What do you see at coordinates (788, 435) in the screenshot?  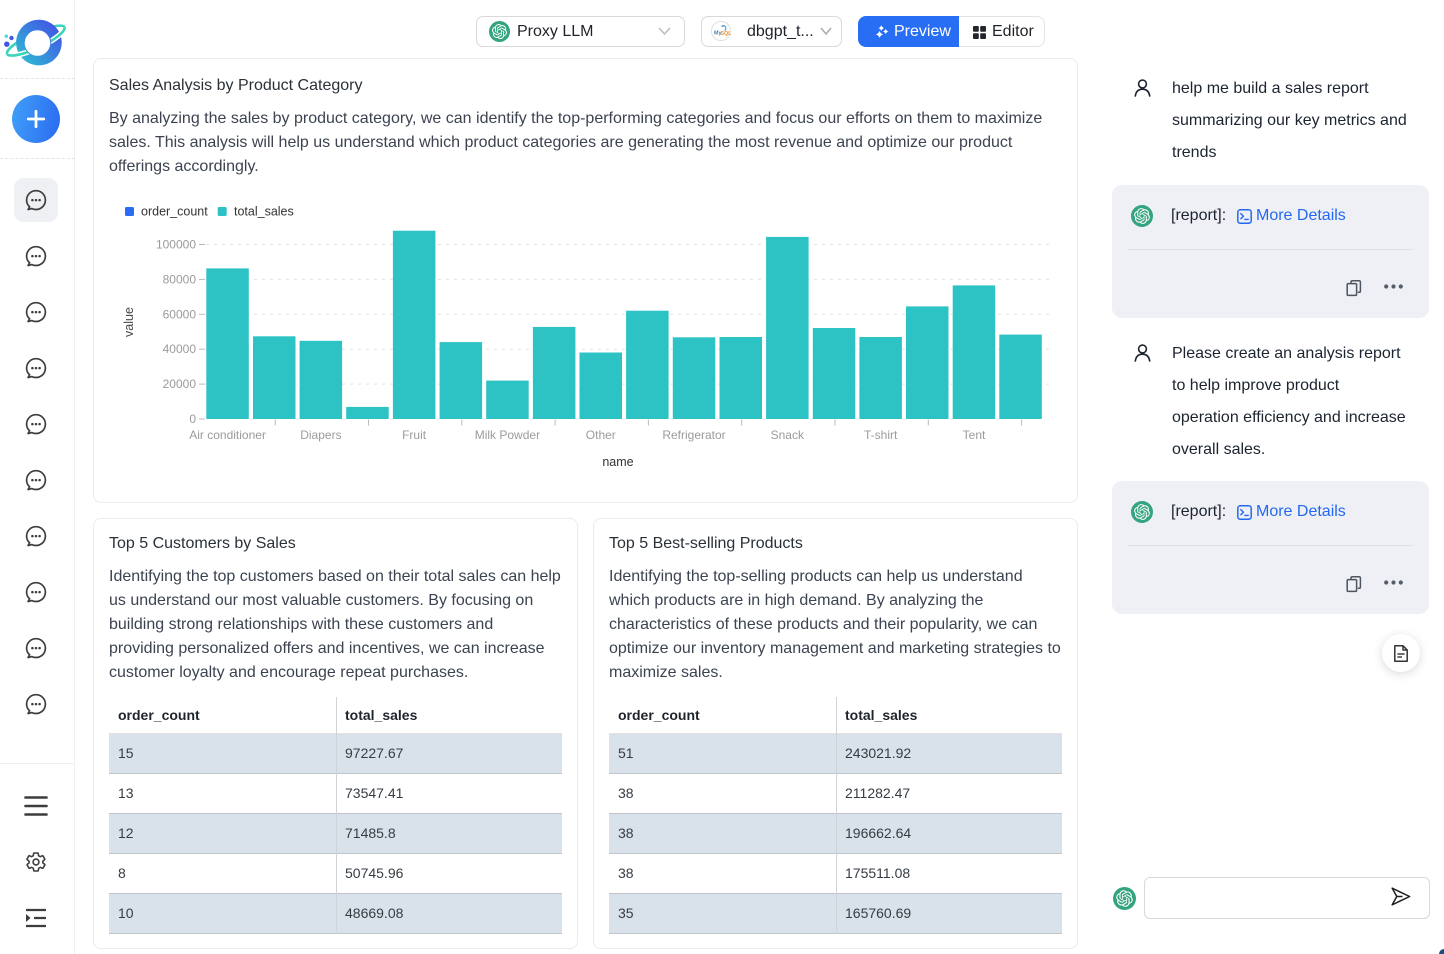 I see `svg-text: Snack` at bounding box center [788, 435].